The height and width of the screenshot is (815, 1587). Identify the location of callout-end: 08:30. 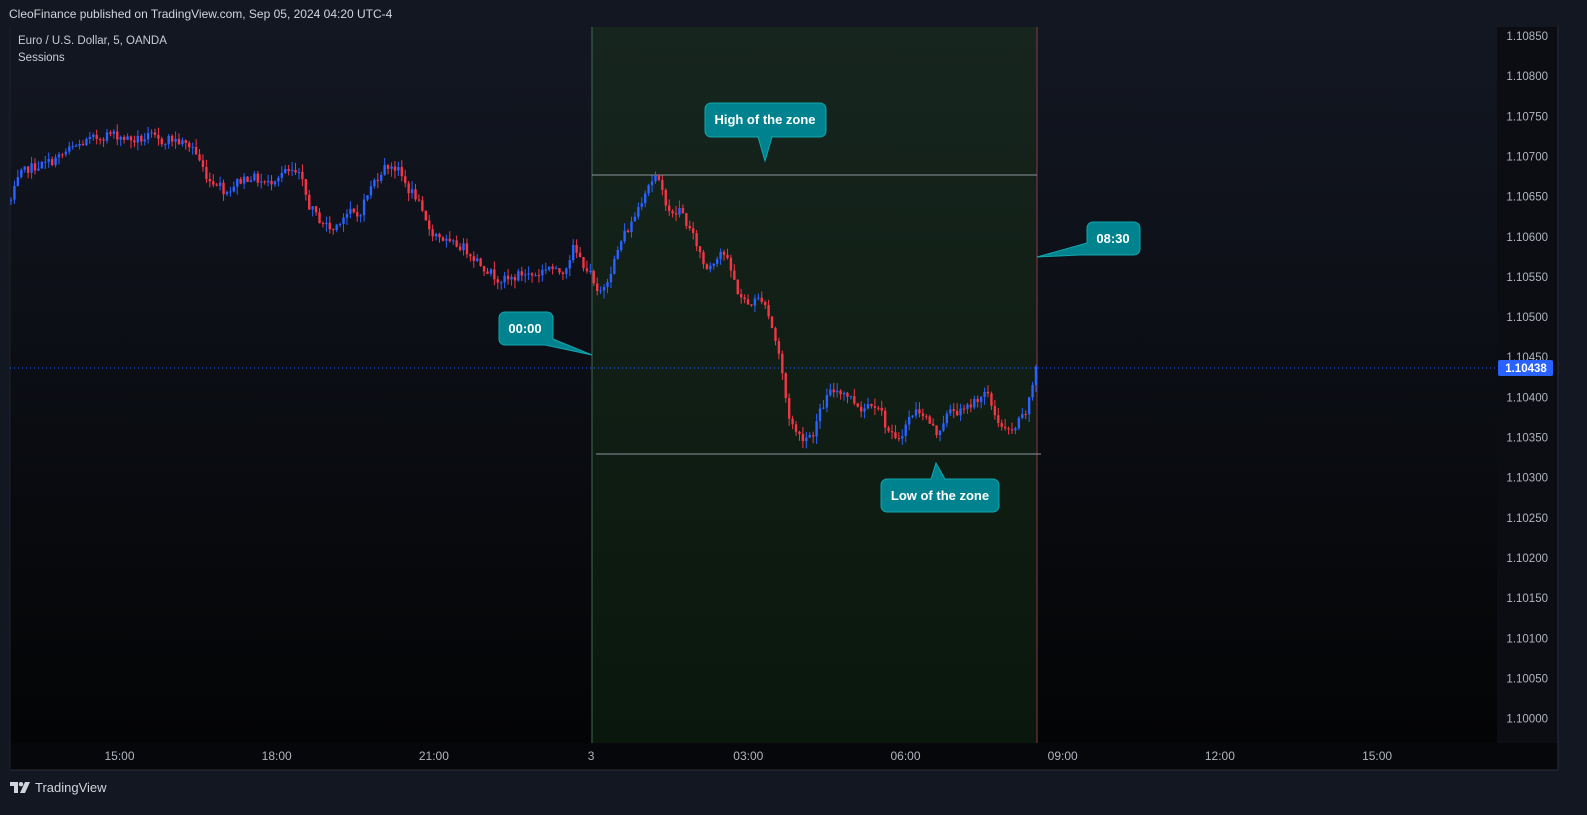
(1088, 239).